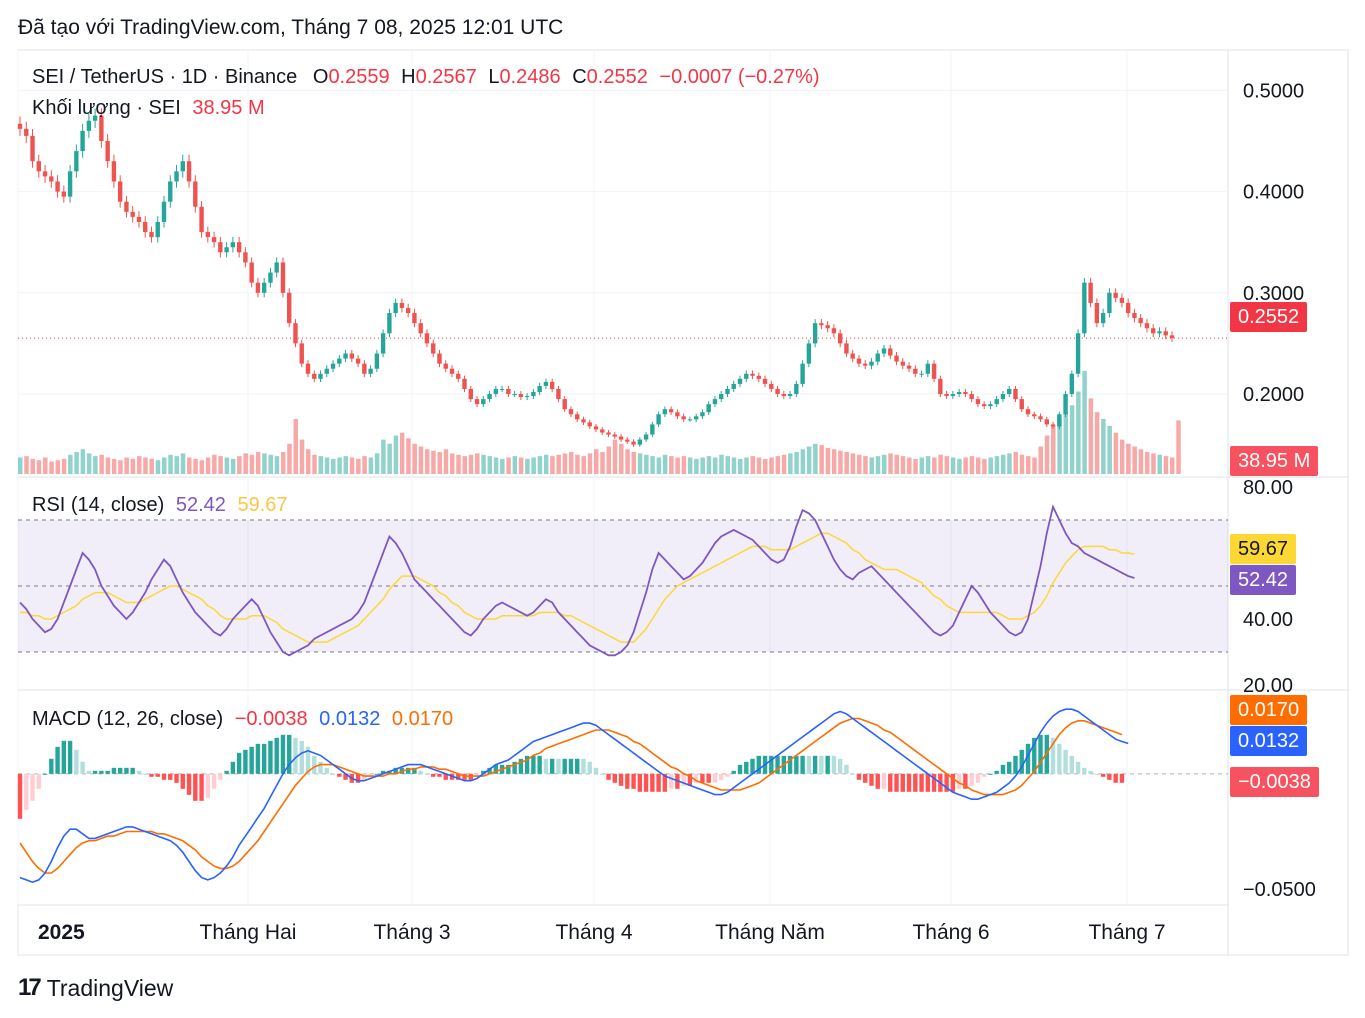 The image size is (1365, 1018). Describe the element at coordinates (110, 987) in the screenshot. I see `footer-brand: TradingView` at that location.